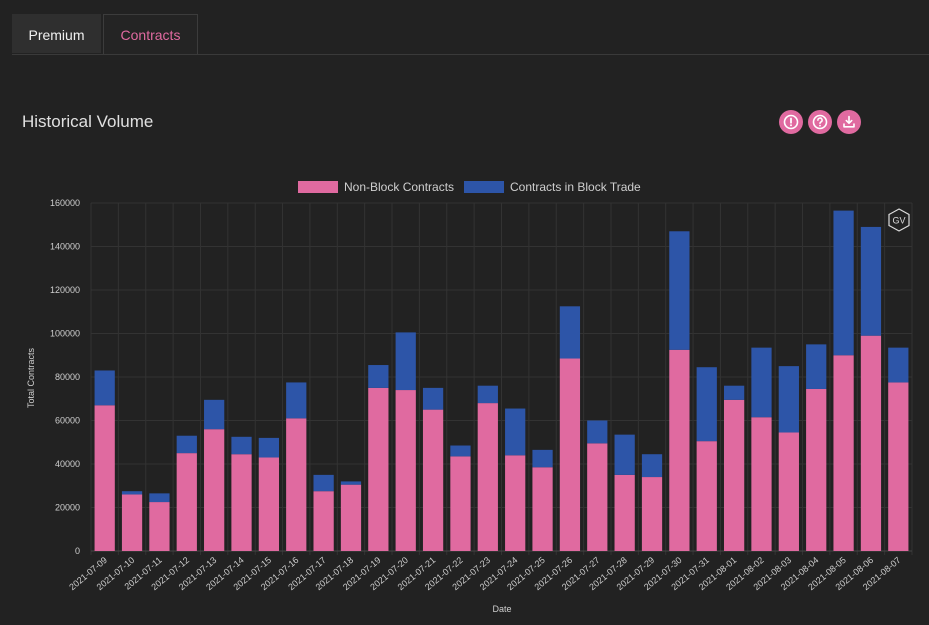 The width and height of the screenshot is (929, 625). What do you see at coordinates (31, 377) in the screenshot?
I see `y-axis-label: Total Contracts` at bounding box center [31, 377].